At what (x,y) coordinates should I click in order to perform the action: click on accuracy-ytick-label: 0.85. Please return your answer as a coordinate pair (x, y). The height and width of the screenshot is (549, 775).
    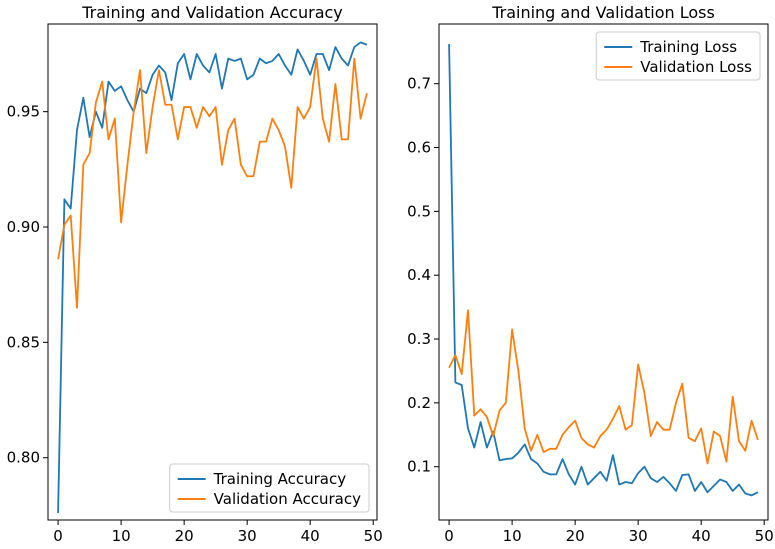
    Looking at the image, I should click on (23, 342).